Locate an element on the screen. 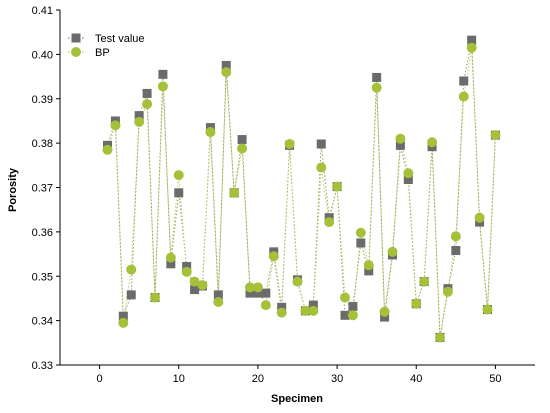 The height and width of the screenshot is (413, 550). x-tick-label: 50 is located at coordinates (495, 379).